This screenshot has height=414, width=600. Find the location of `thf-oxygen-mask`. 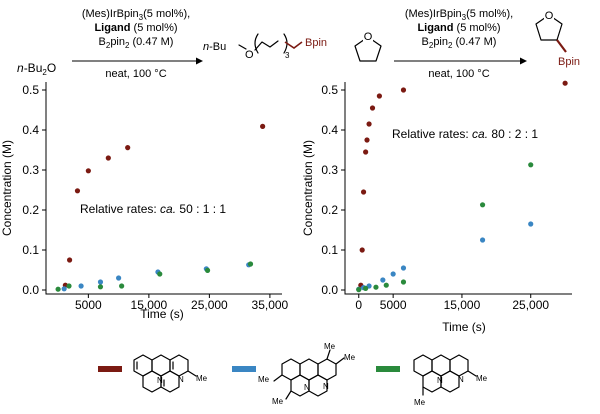

thf-oxygen-mask is located at coordinates (368, 35).